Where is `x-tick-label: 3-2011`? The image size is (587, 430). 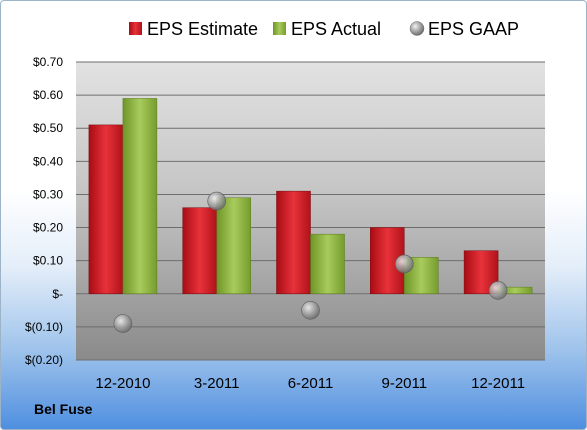
x-tick-label: 3-2011 is located at coordinates (217, 383).